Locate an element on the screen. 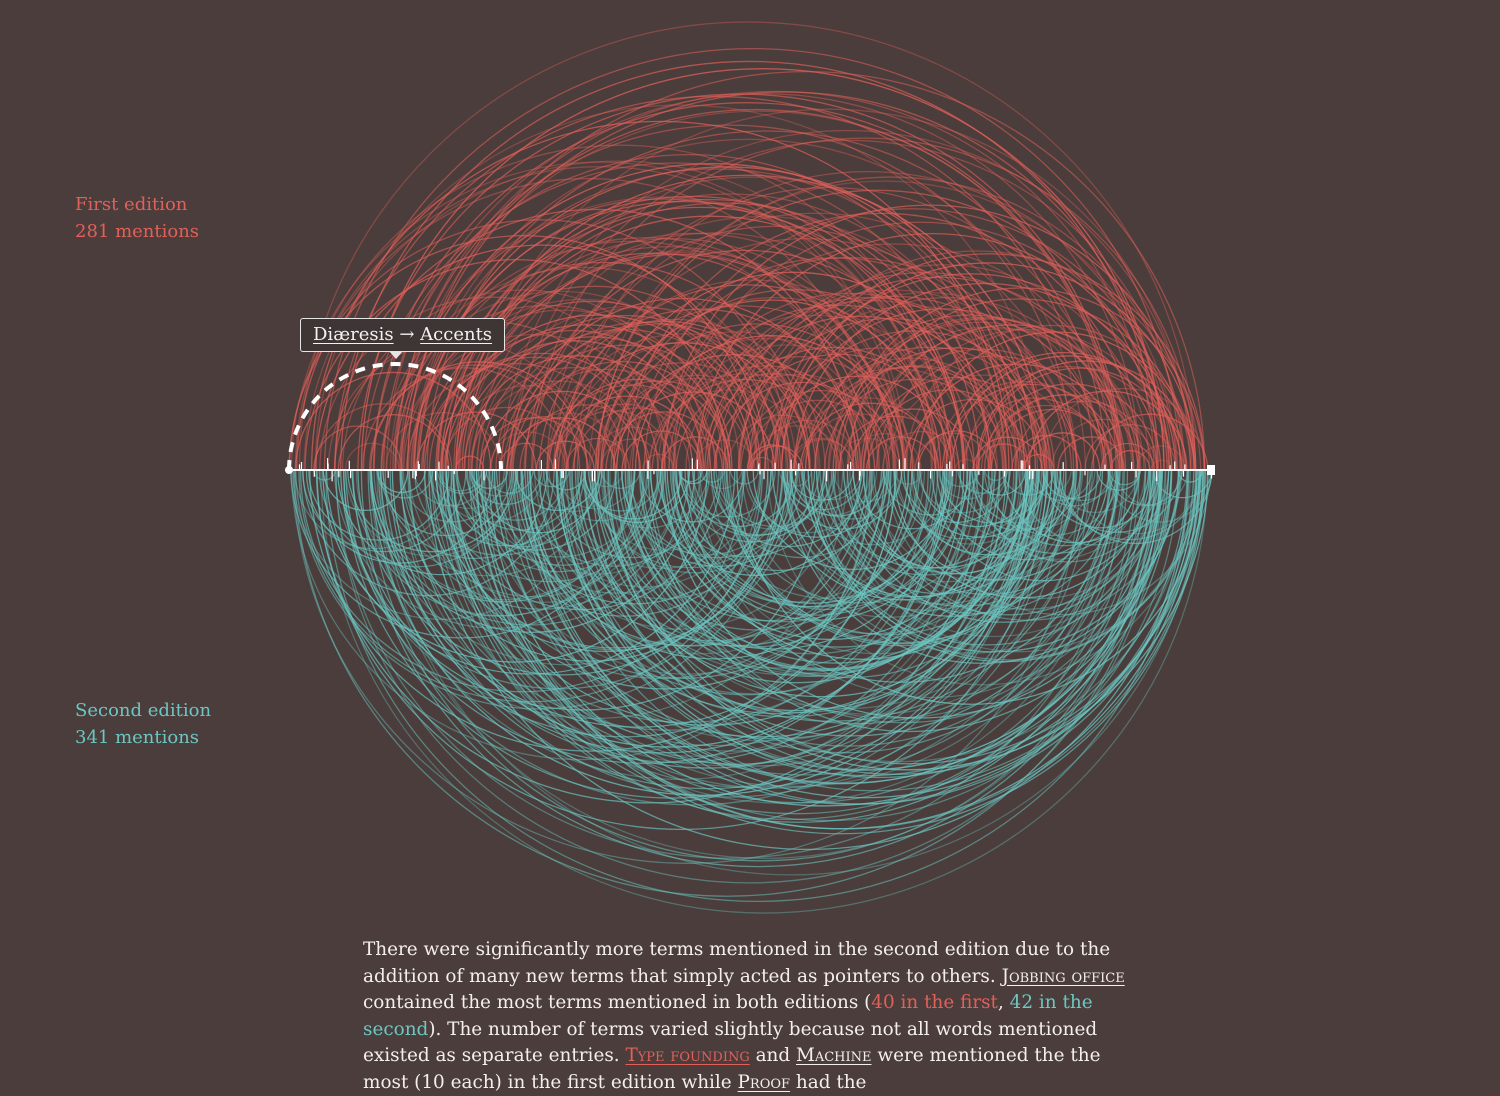 The height and width of the screenshot is (1096, 1500). tooltip-target-term: Accents is located at coordinates (456, 334).